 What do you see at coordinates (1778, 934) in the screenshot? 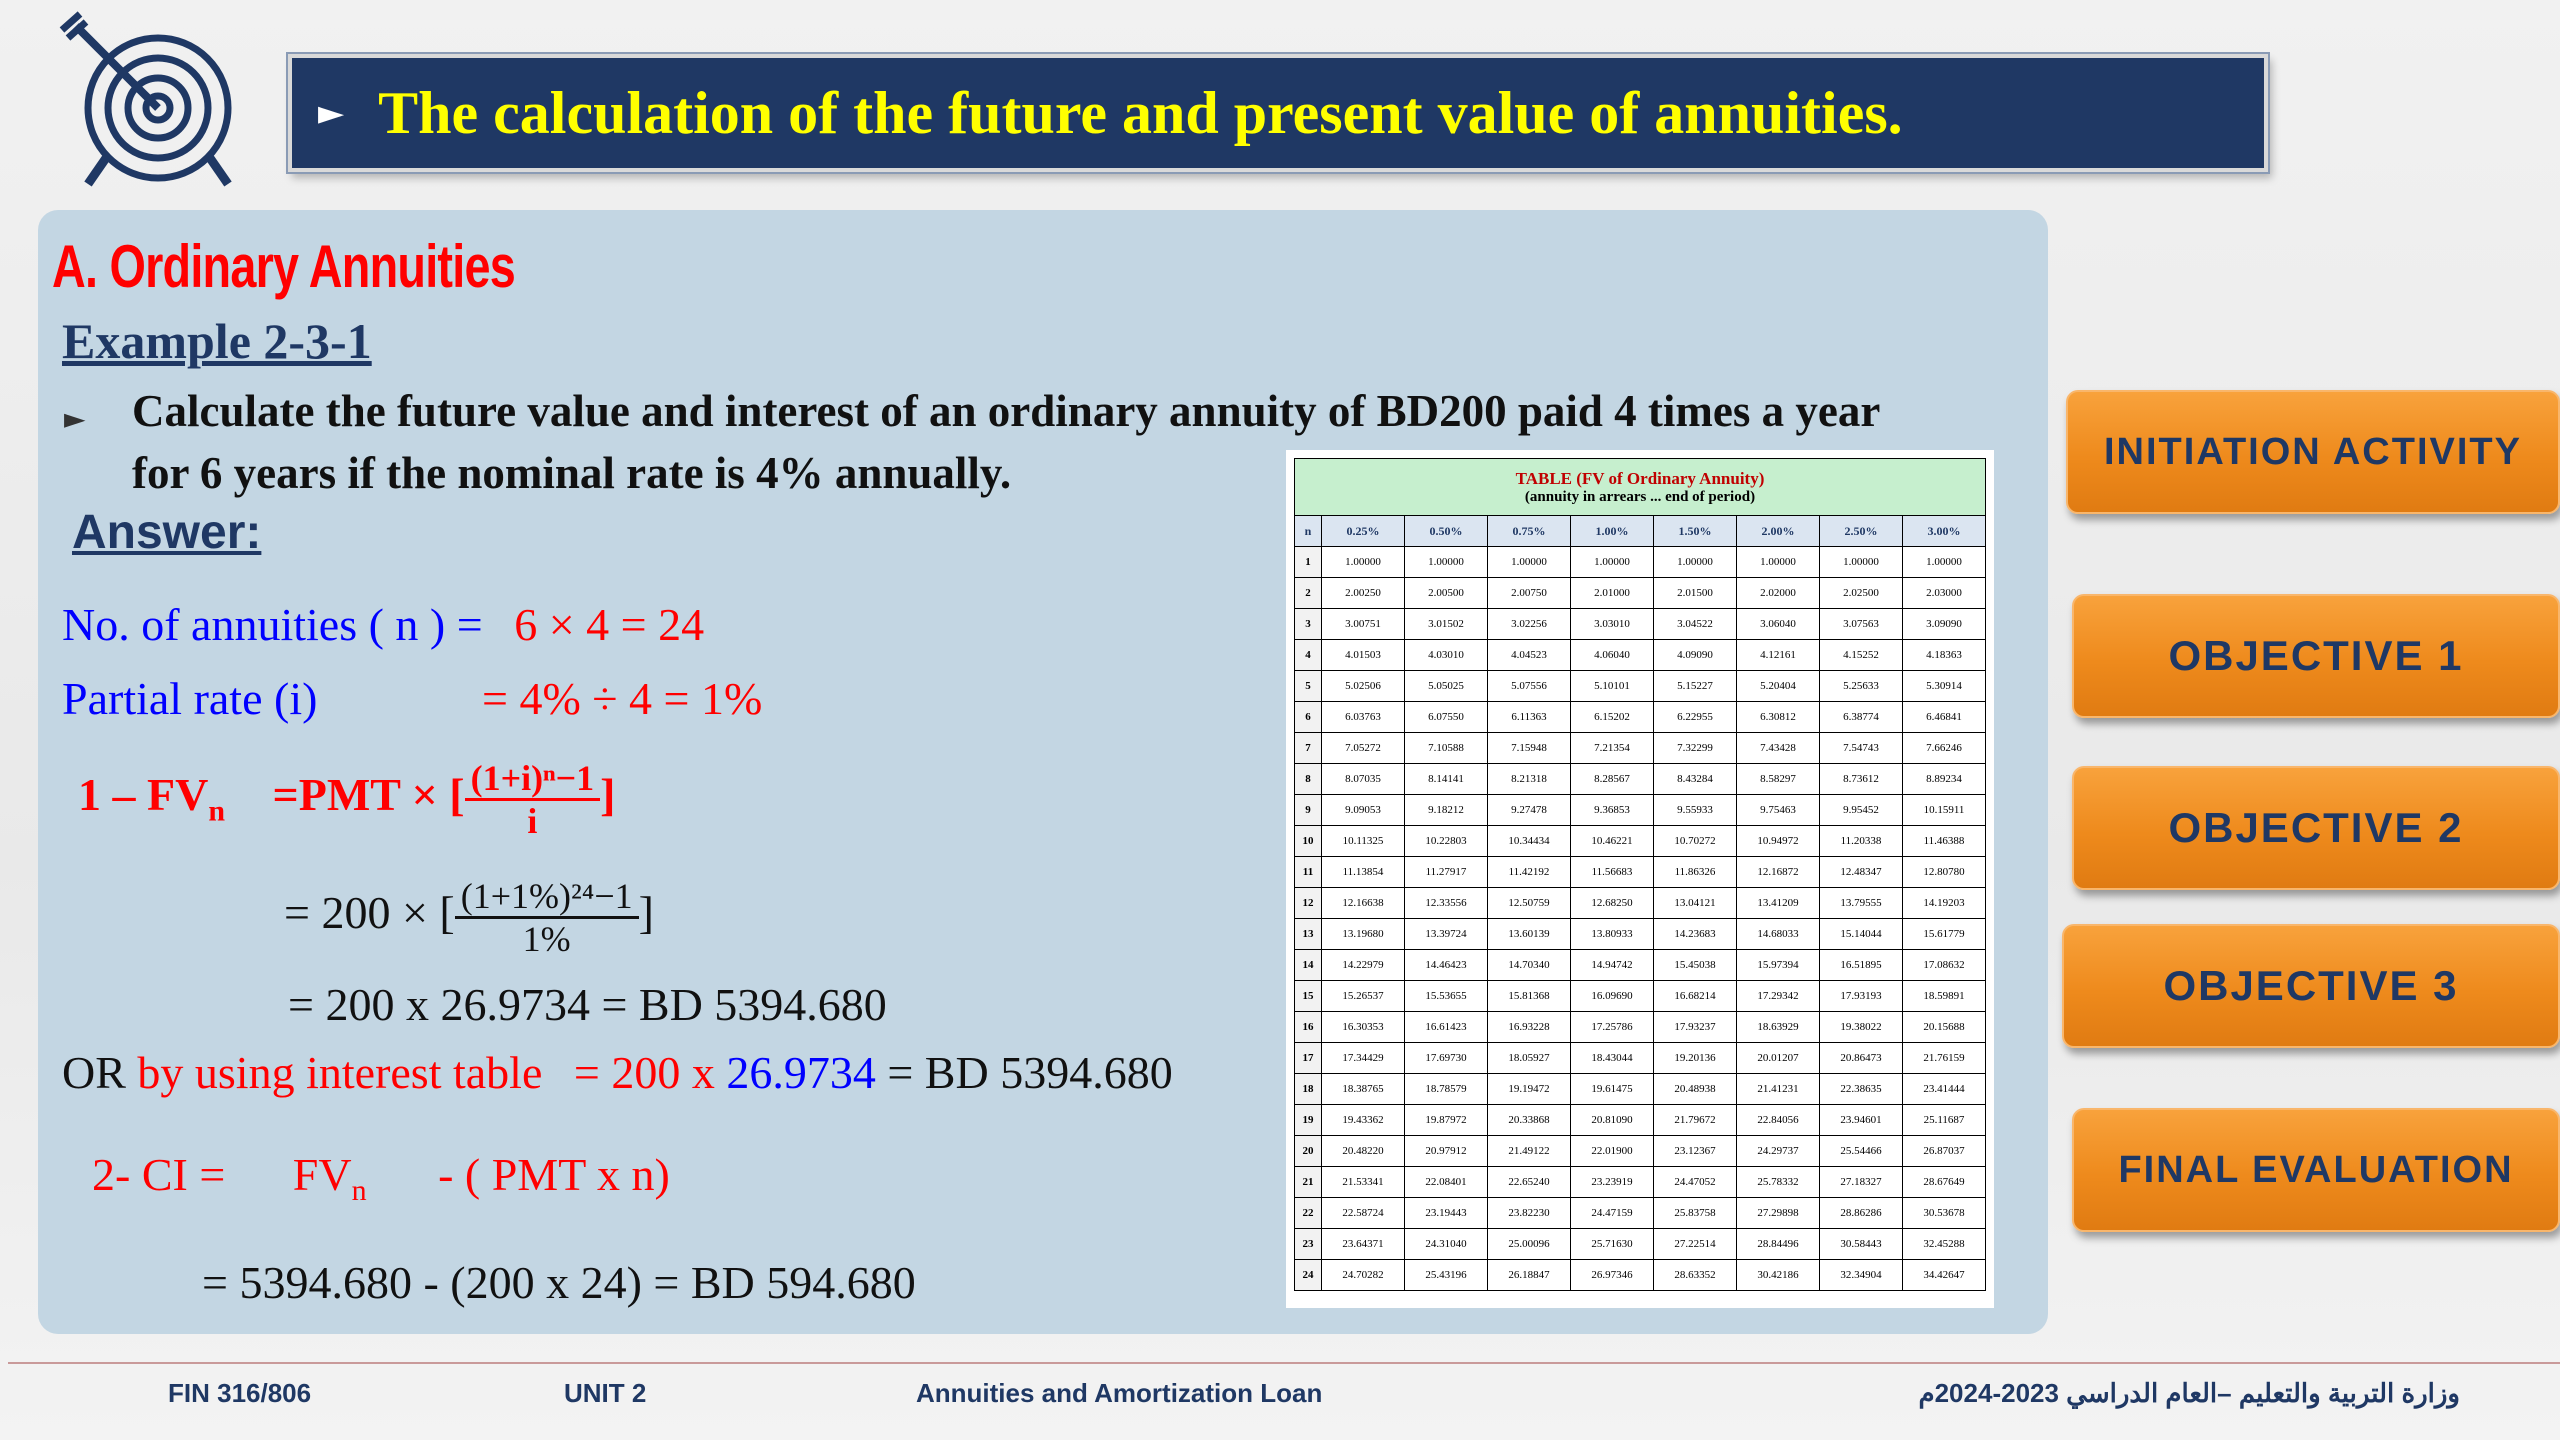
I see `table-value-cell: 14.68033` at bounding box center [1778, 934].